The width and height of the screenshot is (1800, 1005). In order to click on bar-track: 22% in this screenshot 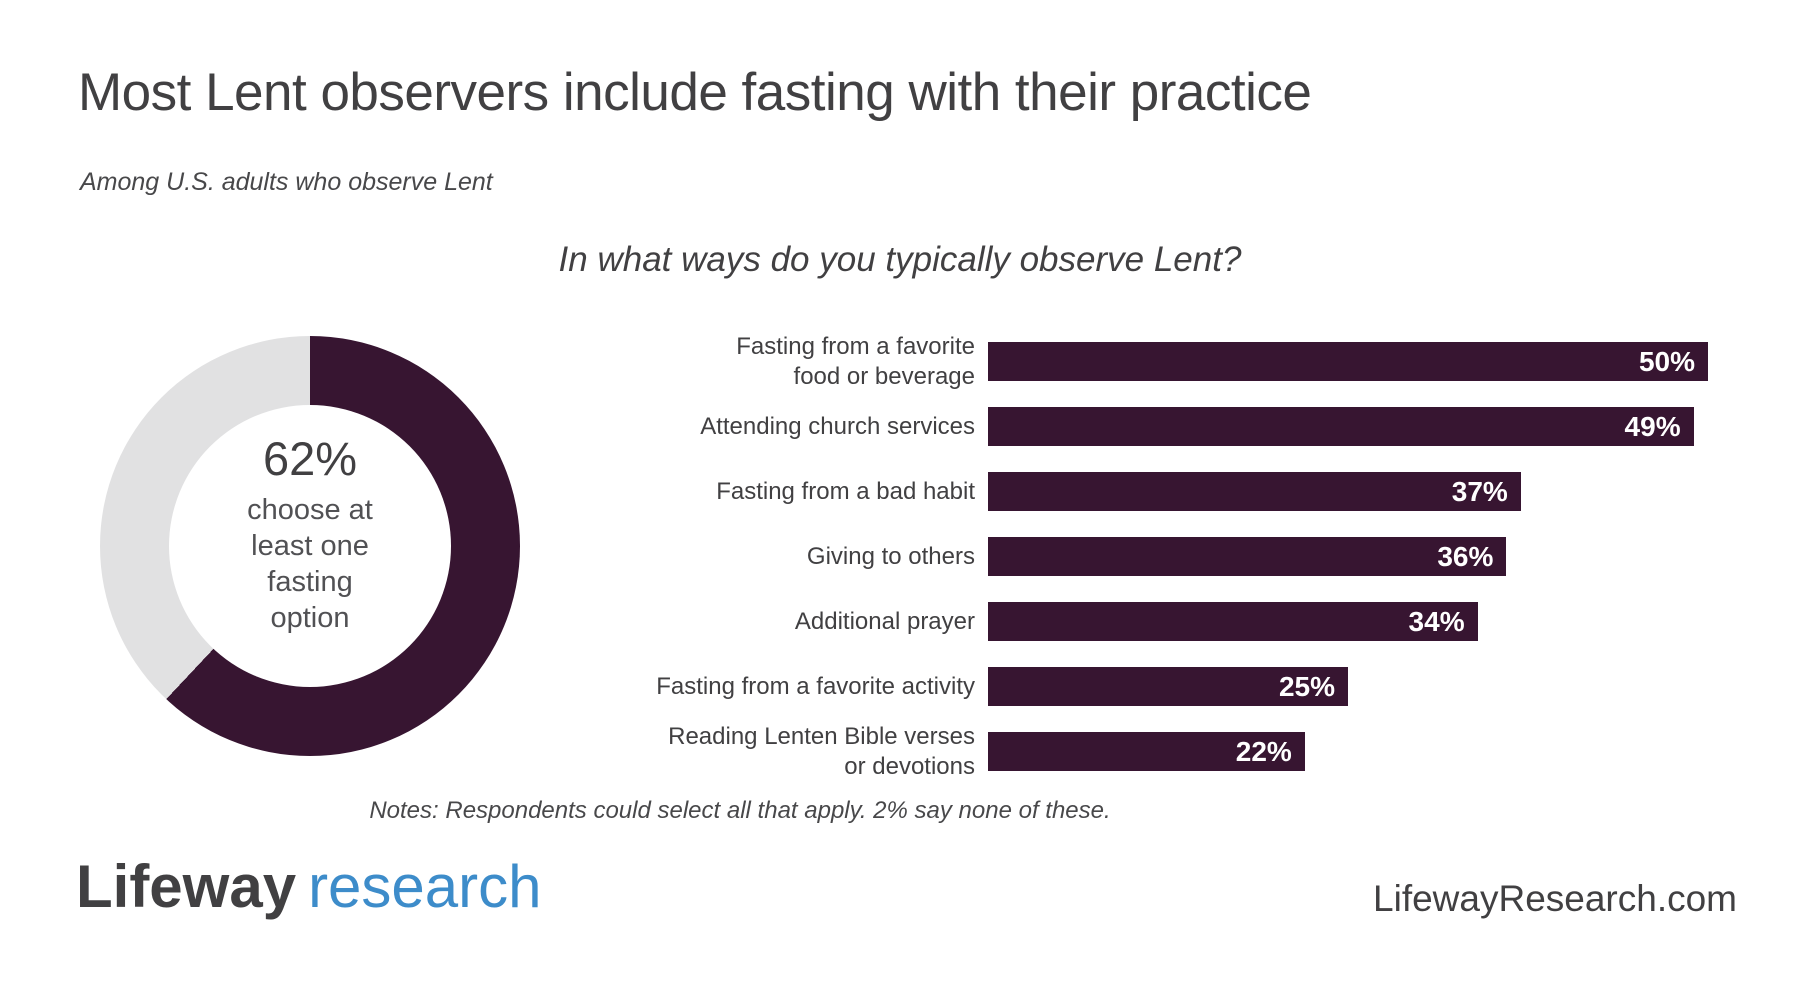, I will do `click(1356, 751)`.